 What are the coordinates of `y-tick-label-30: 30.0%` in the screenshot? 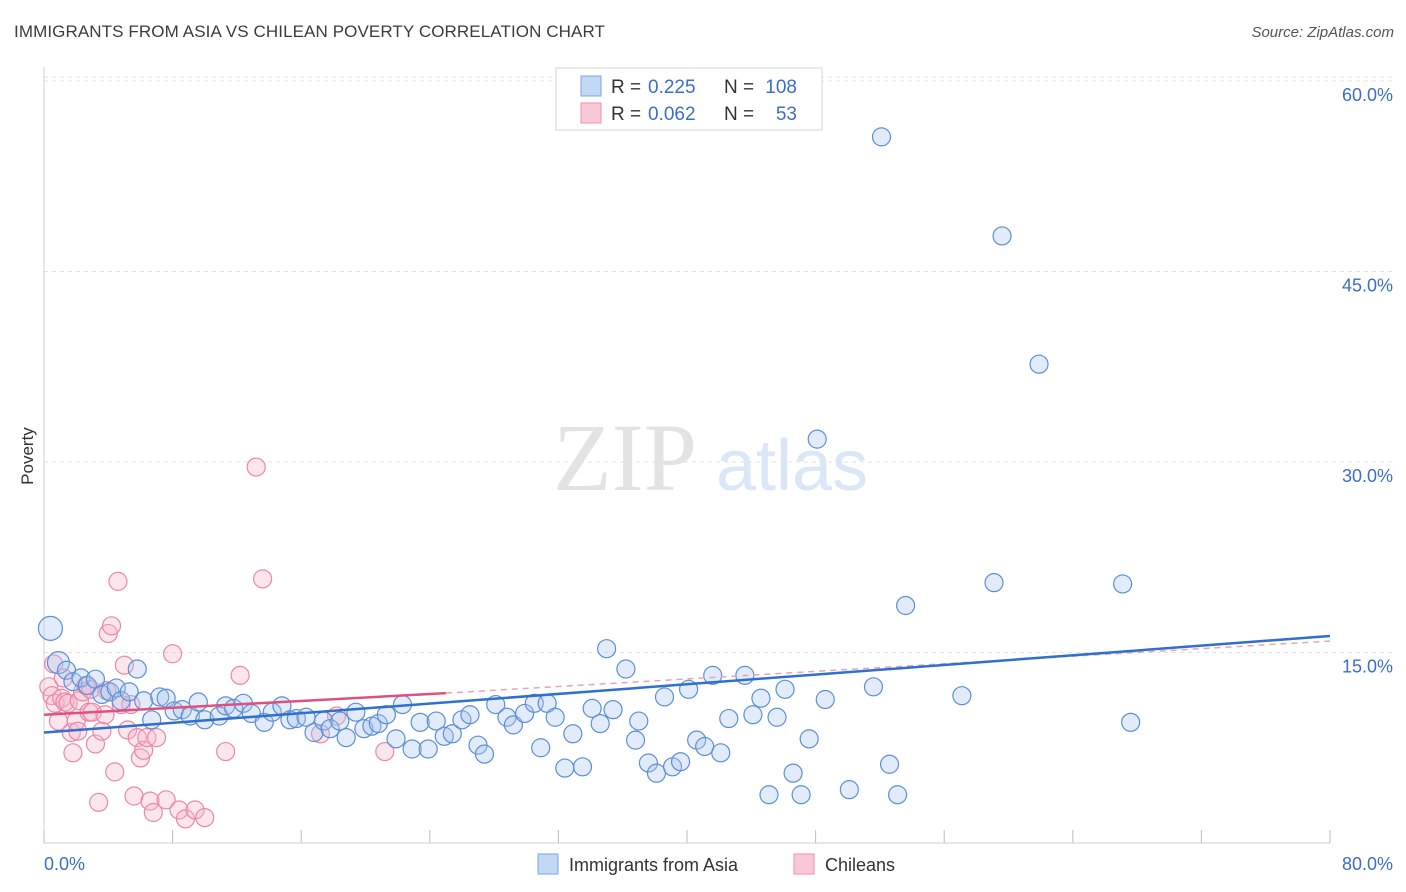 It's located at (1367, 476).